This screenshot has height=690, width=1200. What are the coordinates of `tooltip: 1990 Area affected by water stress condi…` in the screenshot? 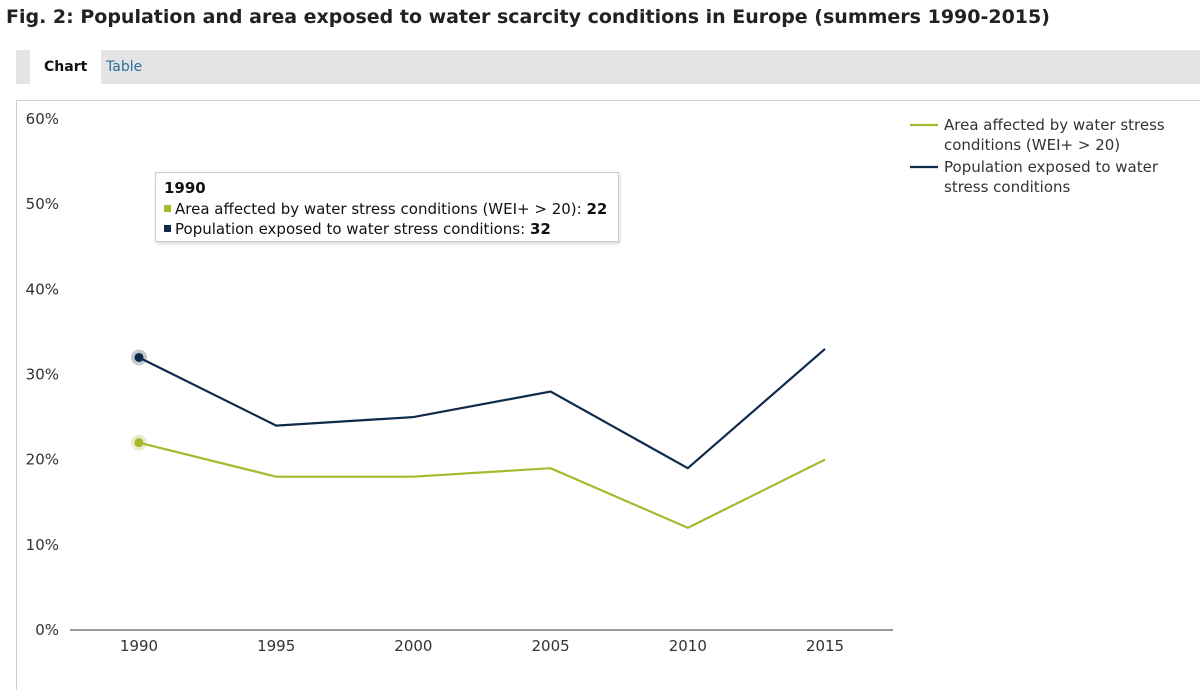 It's located at (387, 207).